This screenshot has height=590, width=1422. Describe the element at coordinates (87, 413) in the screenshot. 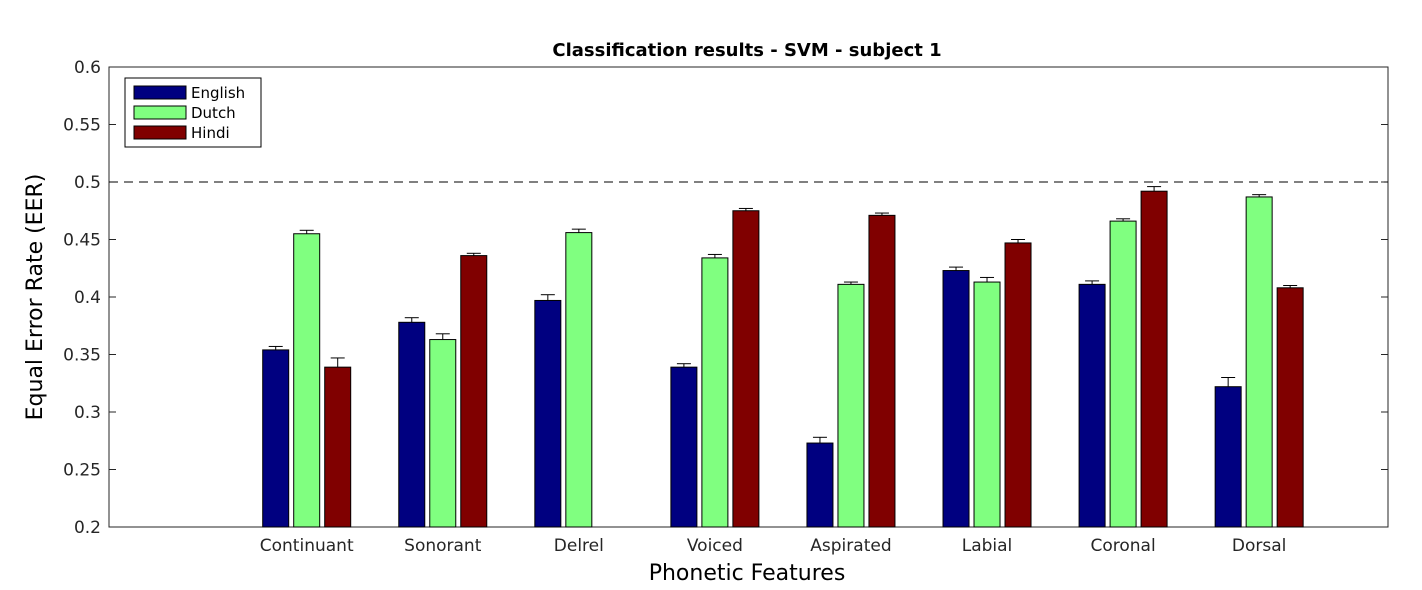

I see `y-tick-label: 0.3` at that location.